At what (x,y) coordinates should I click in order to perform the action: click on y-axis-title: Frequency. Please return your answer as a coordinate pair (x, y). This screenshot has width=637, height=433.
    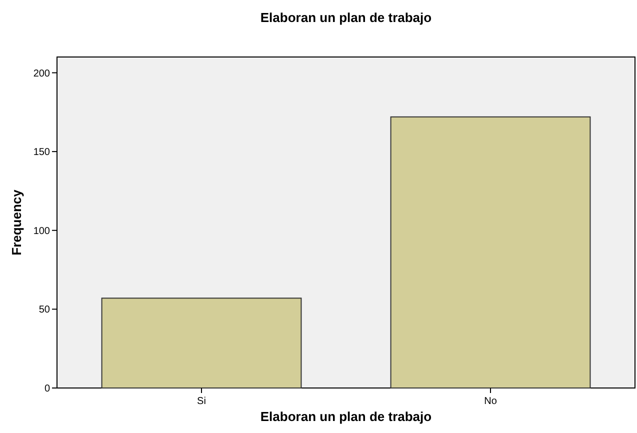
    Looking at the image, I should click on (16, 222).